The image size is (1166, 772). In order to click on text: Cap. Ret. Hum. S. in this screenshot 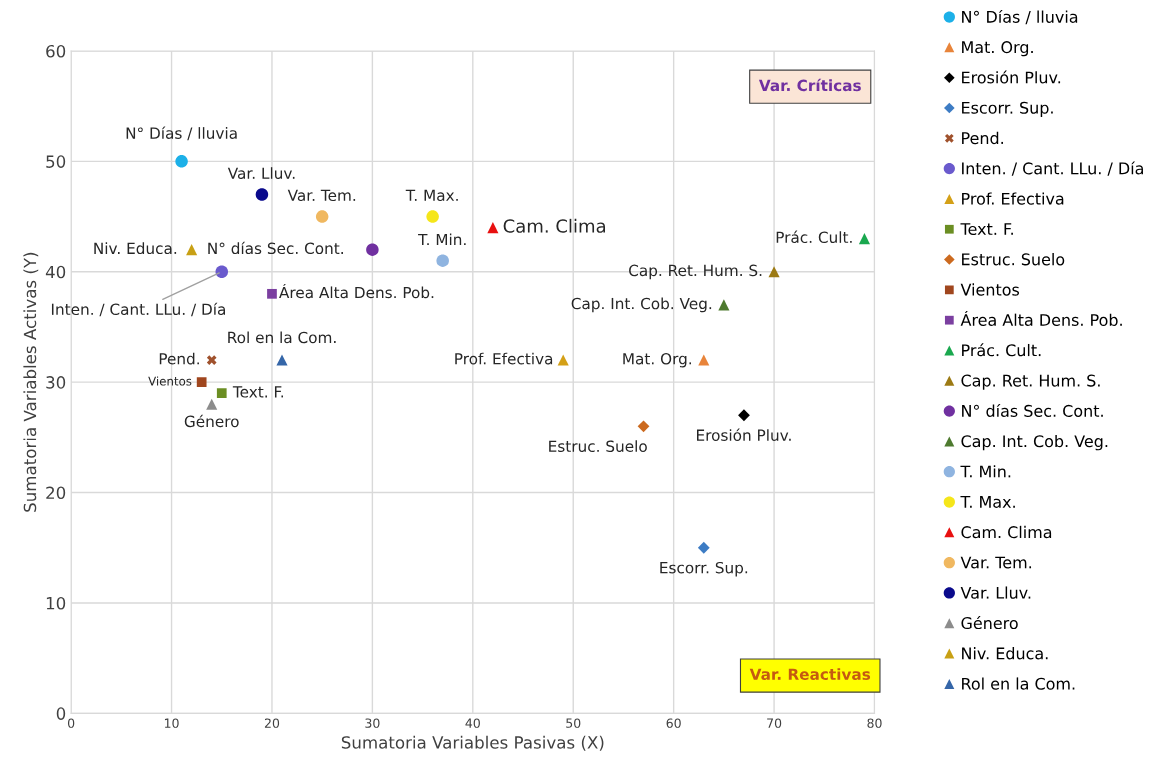, I will do `click(695, 272)`.